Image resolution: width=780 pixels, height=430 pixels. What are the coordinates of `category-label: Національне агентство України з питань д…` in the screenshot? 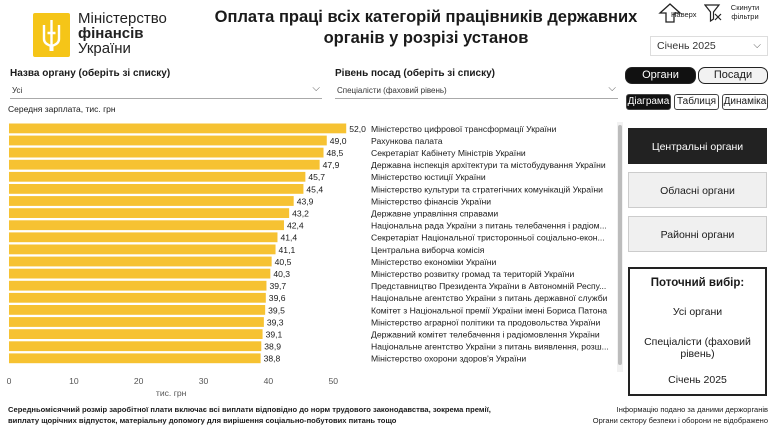 It's located at (489, 298).